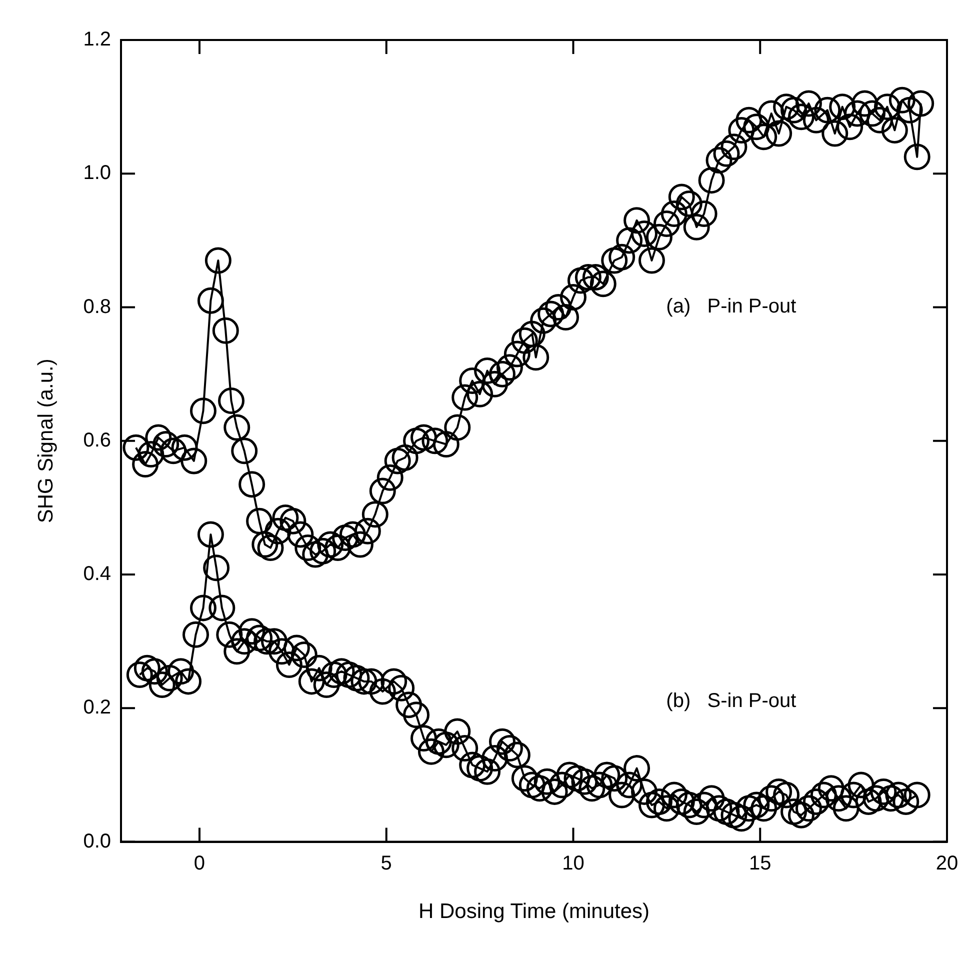 The image size is (975, 959). Describe the element at coordinates (46, 441) in the screenshot. I see `y-axis-title: SHG Signal (a.u.)` at that location.